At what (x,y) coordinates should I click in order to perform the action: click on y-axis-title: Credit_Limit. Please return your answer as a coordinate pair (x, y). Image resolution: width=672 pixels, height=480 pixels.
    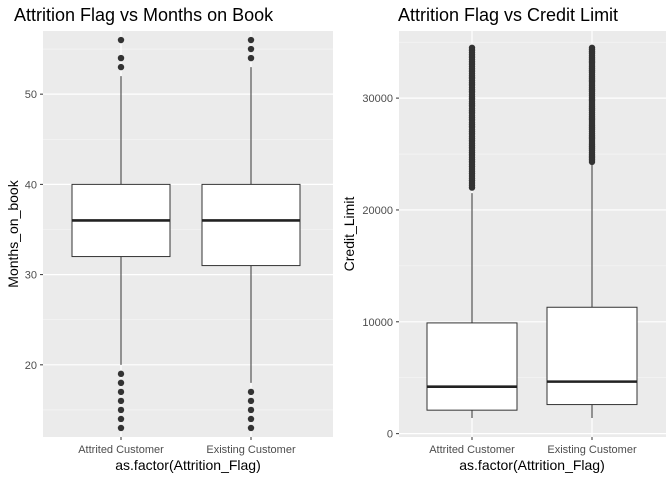
    Looking at the image, I should click on (349, 234).